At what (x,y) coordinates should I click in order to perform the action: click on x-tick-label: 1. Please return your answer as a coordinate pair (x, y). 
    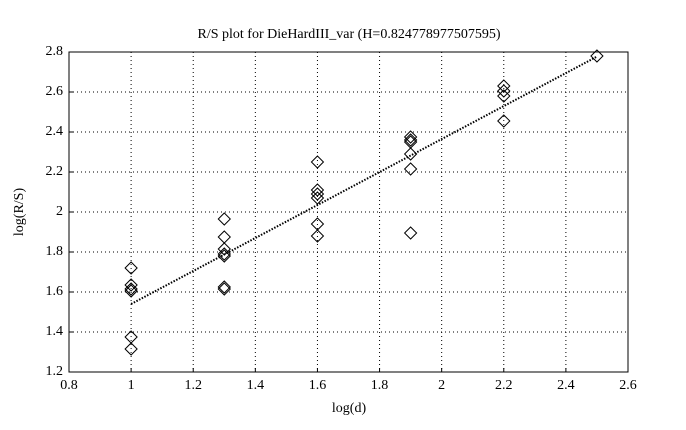
    Looking at the image, I should click on (131, 385).